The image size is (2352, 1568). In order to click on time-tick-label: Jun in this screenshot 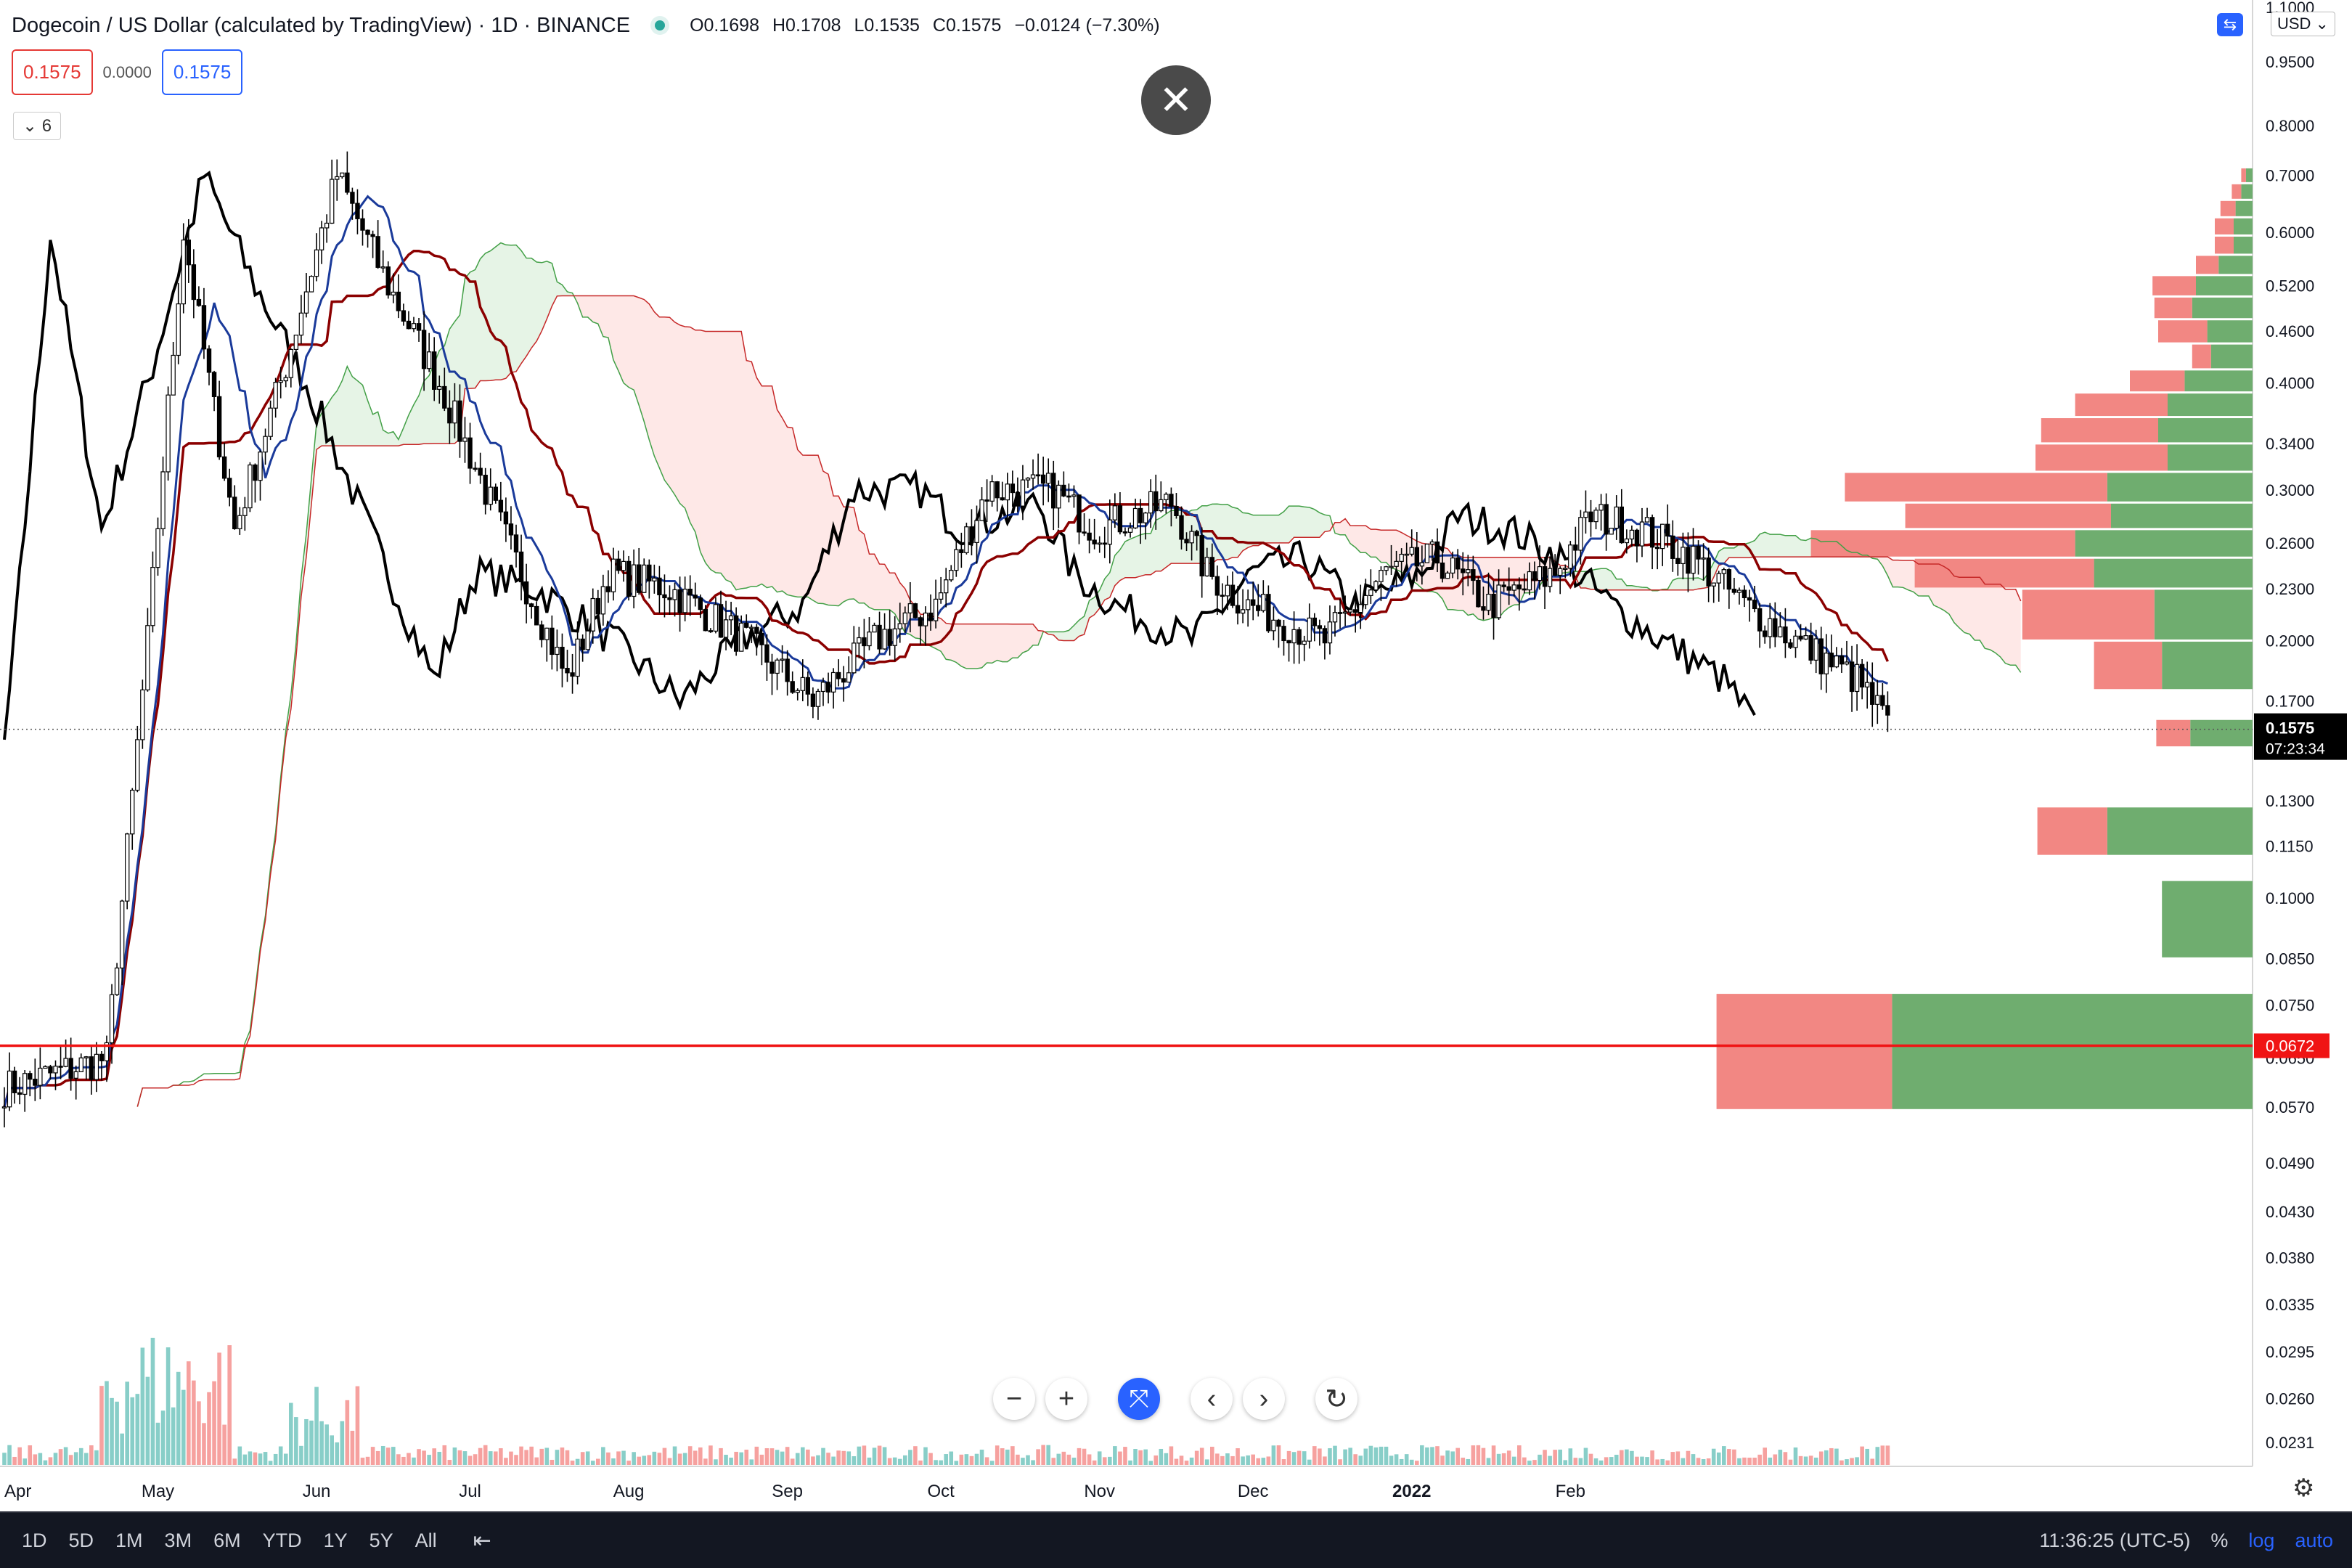, I will do `click(317, 1491)`.